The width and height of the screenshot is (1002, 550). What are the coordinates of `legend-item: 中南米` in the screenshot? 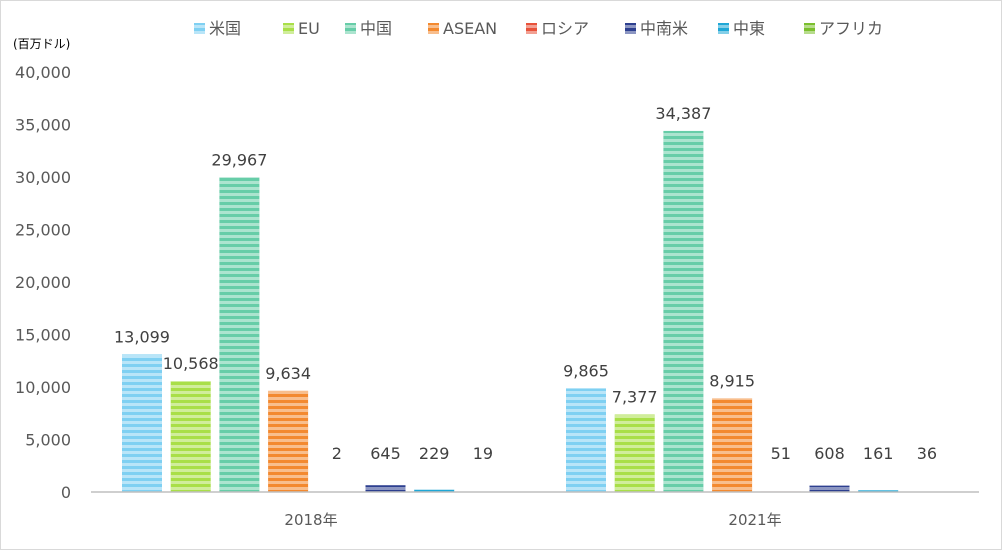 It's located at (656, 28).